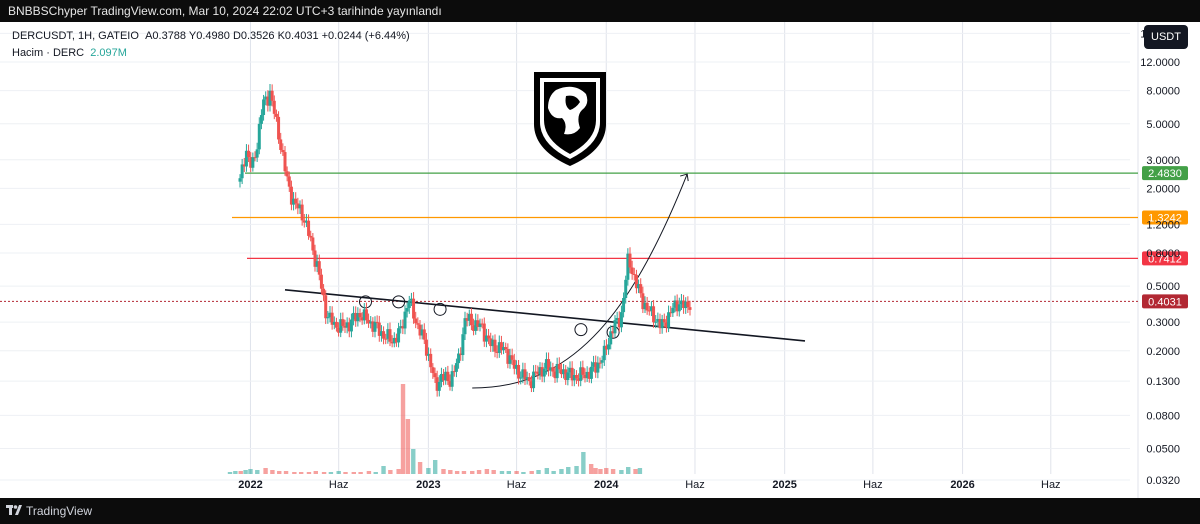  What do you see at coordinates (1166, 37) in the screenshot?
I see `currency-unit-button: USDT` at bounding box center [1166, 37].